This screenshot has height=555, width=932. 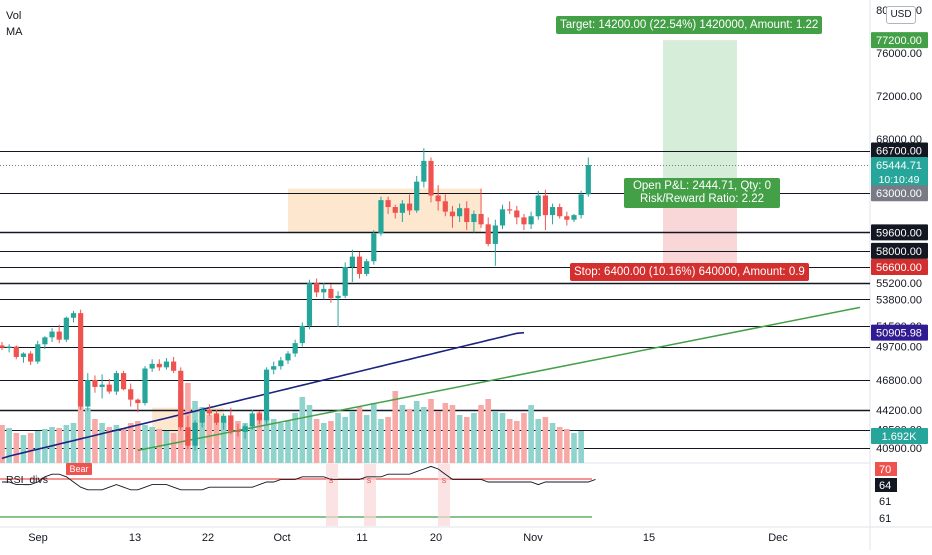 What do you see at coordinates (778, 538) in the screenshot?
I see `x-tick-label: Dec` at bounding box center [778, 538].